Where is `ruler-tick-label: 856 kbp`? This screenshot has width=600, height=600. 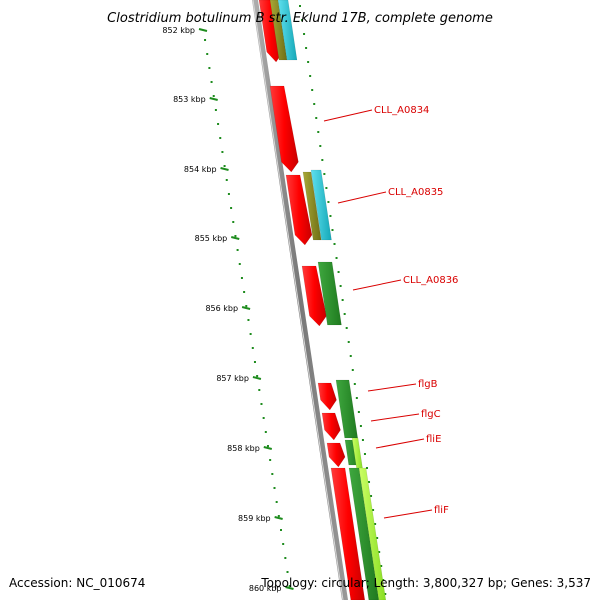 ruler-tick-label: 856 kbp is located at coordinates (221, 308).